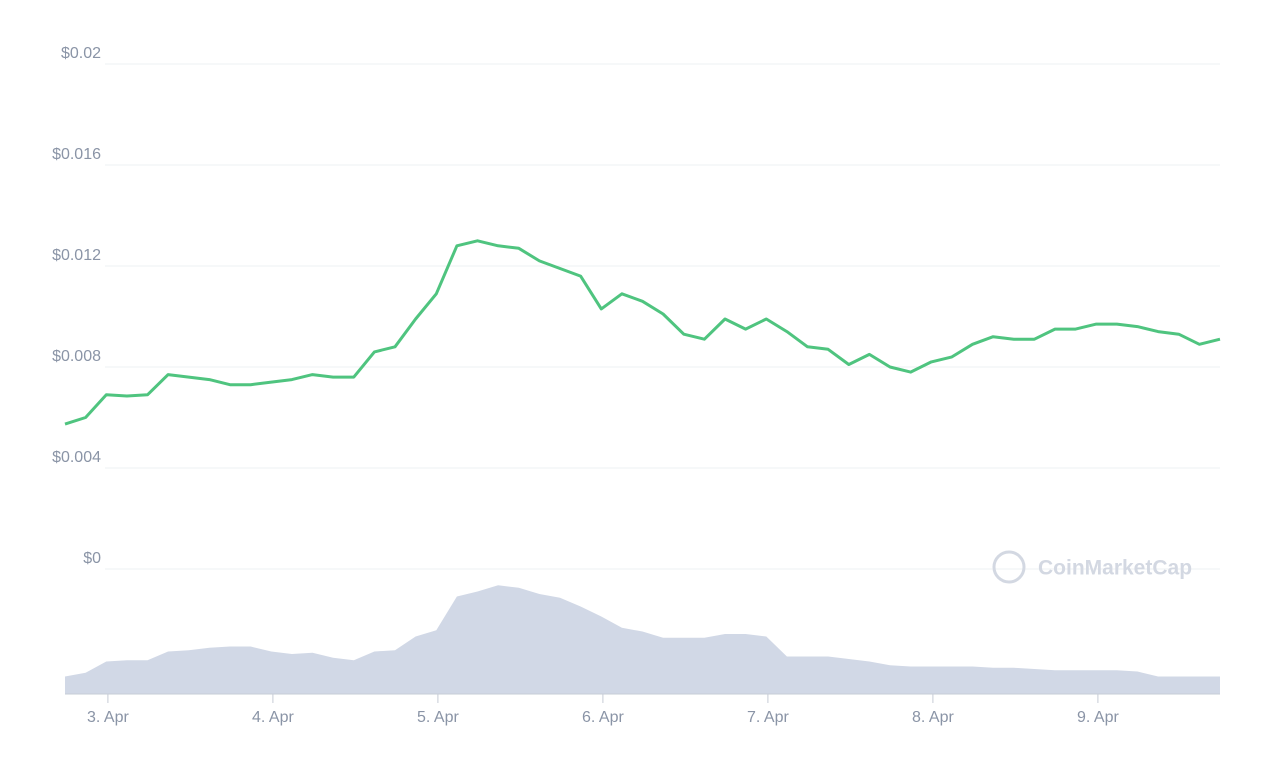  Describe the element at coordinates (1098, 717) in the screenshot. I see `x-tick-label: 9. Apr` at that location.